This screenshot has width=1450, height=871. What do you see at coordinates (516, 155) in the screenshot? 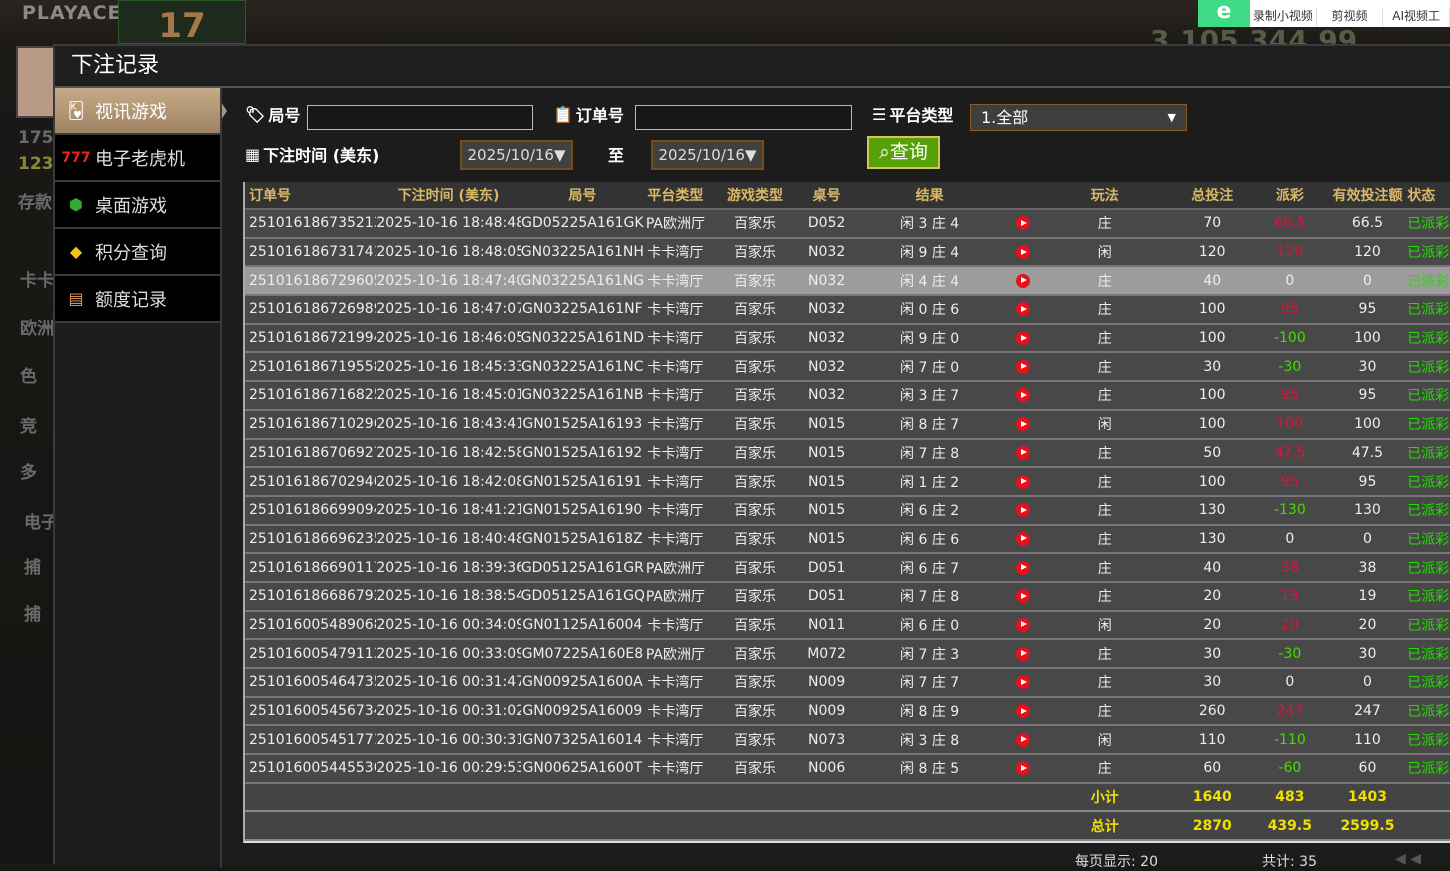
I see `date-from-picker: 2025/10/16▼` at bounding box center [516, 155].